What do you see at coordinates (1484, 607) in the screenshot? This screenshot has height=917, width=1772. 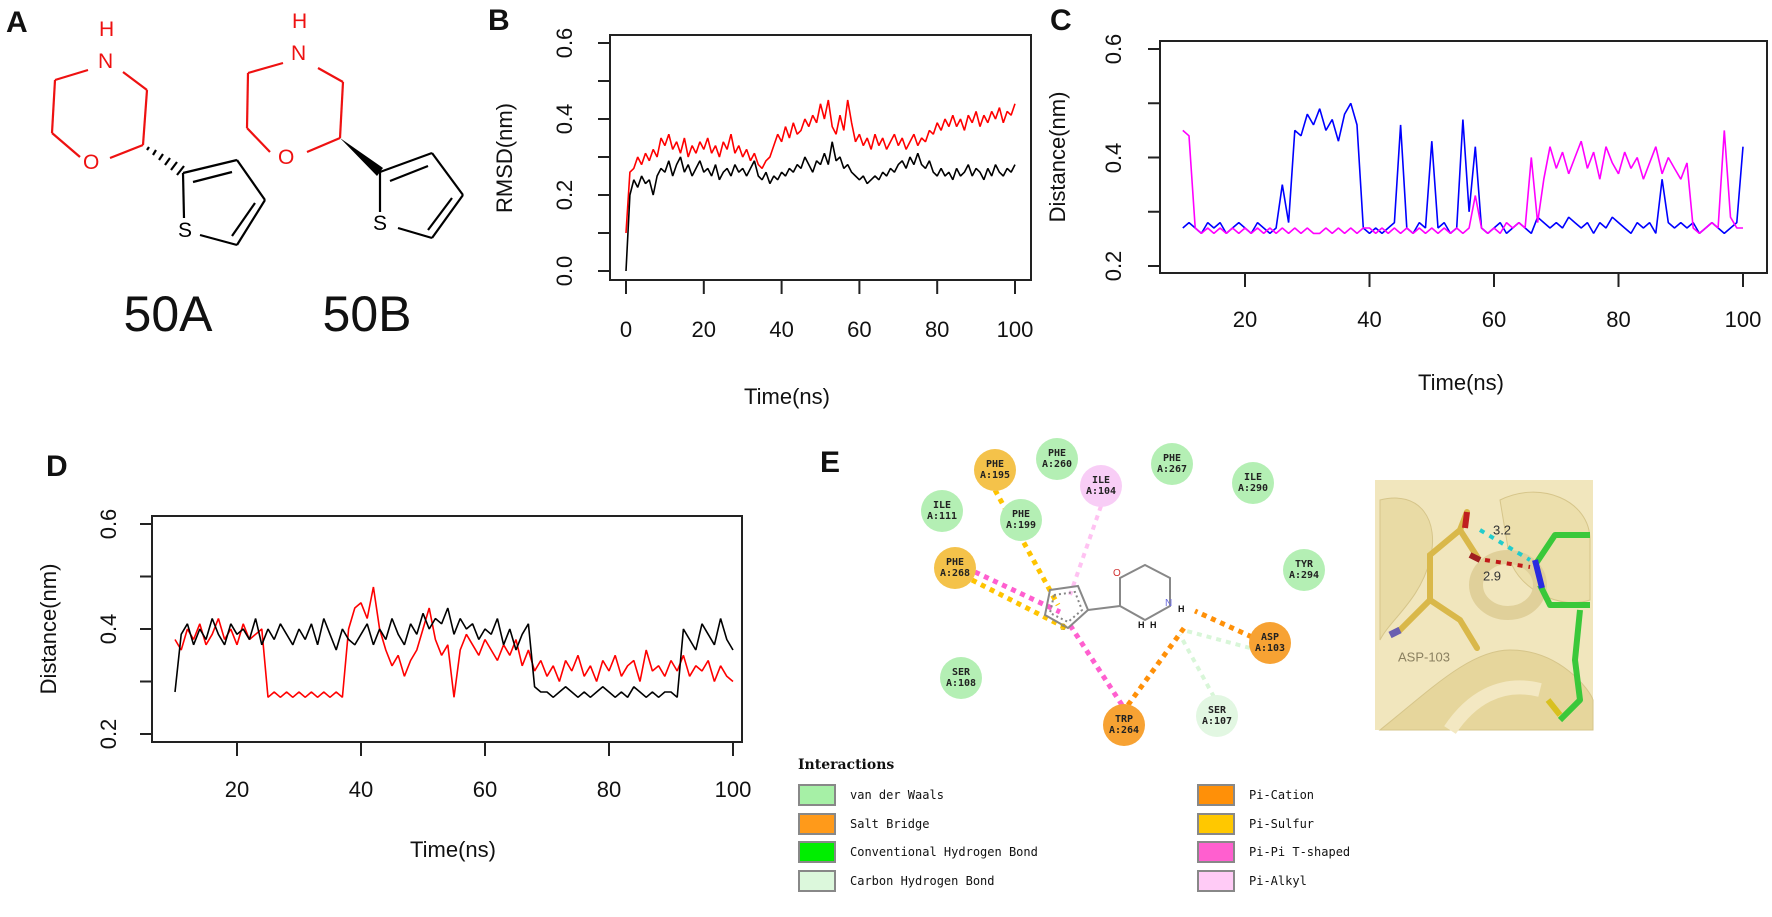 I see `binding-pose-image` at bounding box center [1484, 607].